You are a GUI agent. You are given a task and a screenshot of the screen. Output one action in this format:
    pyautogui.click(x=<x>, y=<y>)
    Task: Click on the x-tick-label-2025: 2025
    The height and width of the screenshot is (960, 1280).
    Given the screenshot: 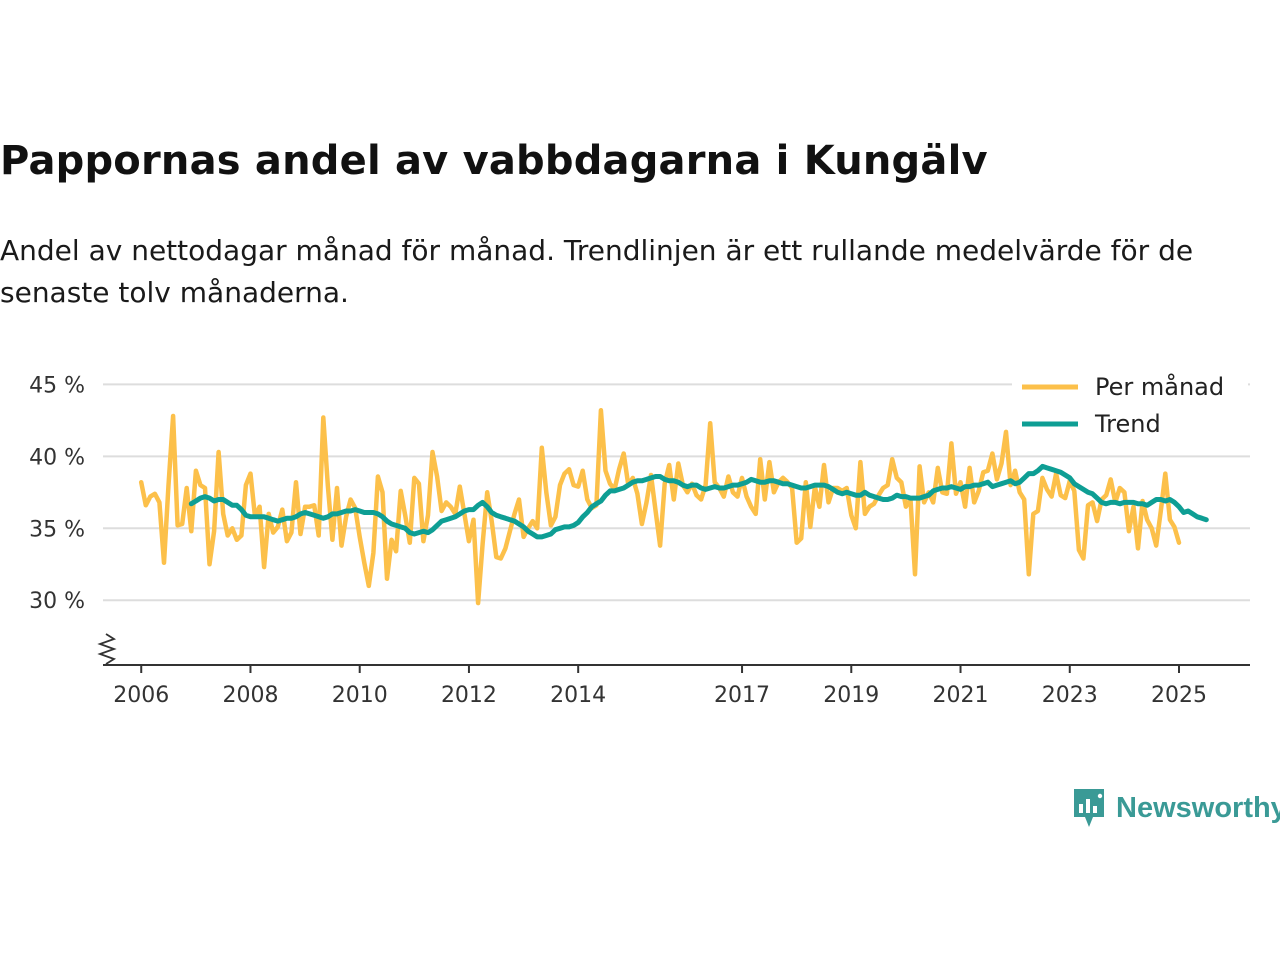 What is the action you would take?
    pyautogui.click(x=1179, y=695)
    